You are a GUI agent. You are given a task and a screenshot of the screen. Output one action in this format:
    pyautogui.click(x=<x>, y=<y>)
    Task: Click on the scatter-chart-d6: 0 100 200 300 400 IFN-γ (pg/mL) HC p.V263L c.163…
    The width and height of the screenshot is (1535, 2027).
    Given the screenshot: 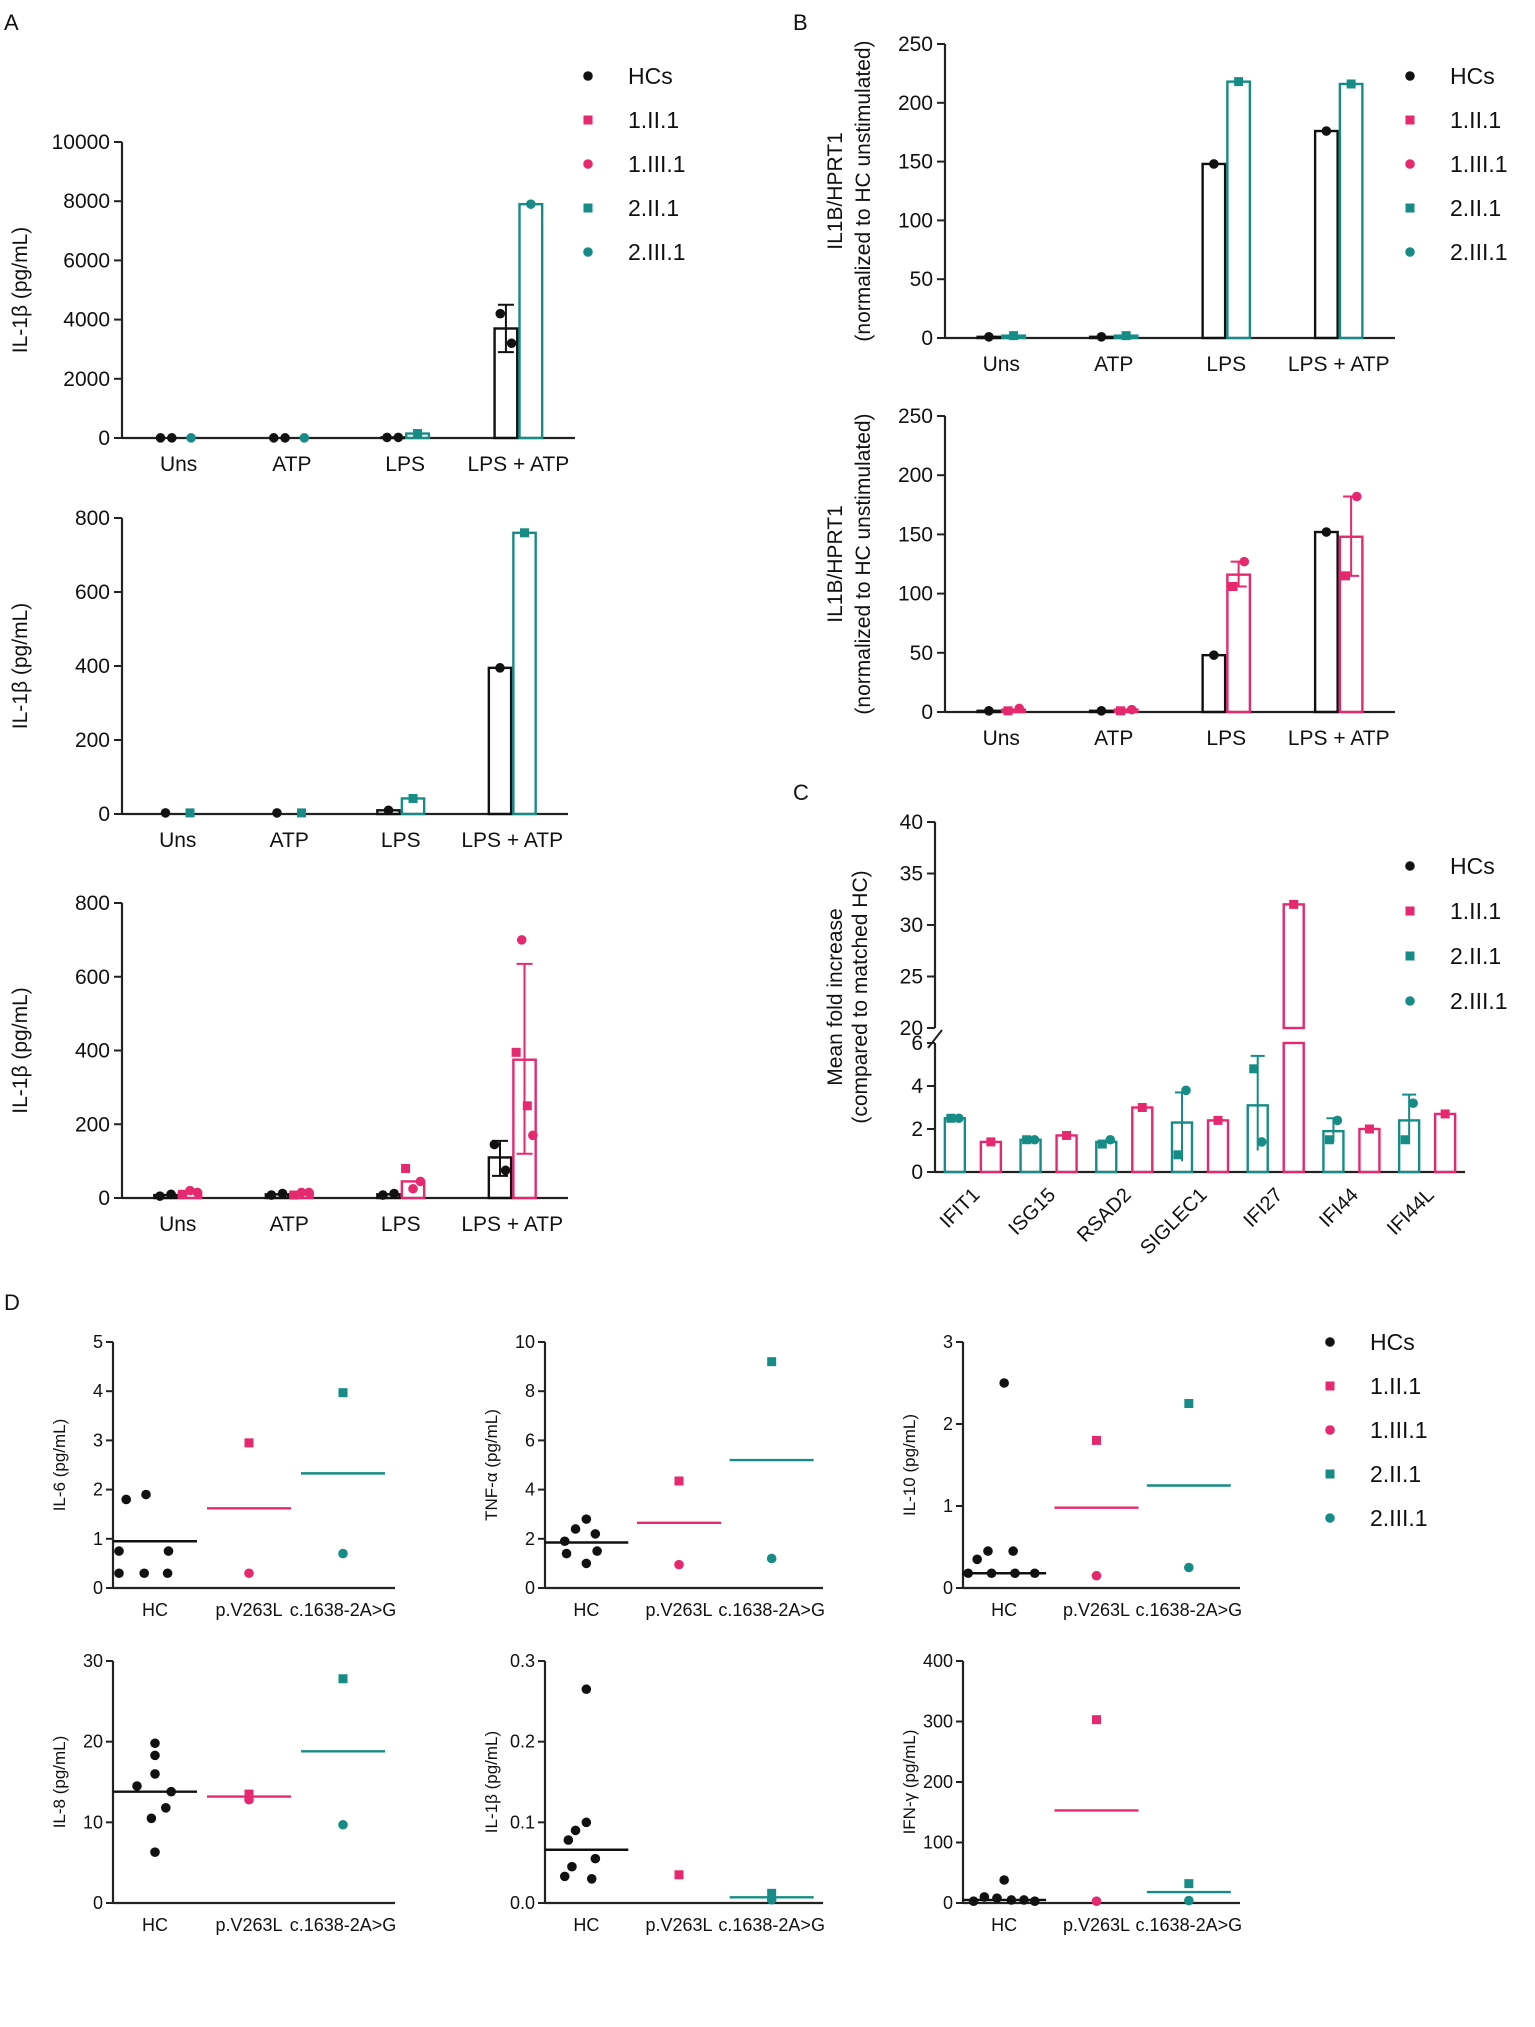 What is the action you would take?
    pyautogui.click(x=1071, y=1793)
    